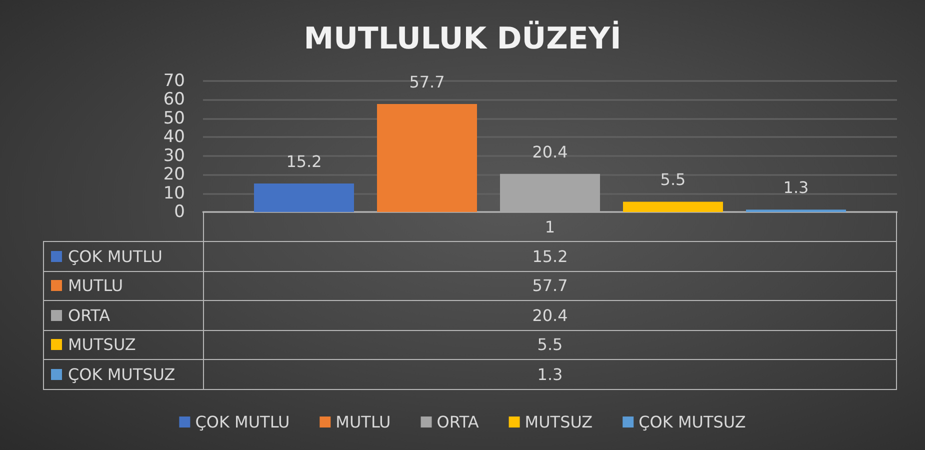 This screenshot has width=925, height=450. What do you see at coordinates (179, 212) in the screenshot?
I see `y-tick-label: 0` at bounding box center [179, 212].